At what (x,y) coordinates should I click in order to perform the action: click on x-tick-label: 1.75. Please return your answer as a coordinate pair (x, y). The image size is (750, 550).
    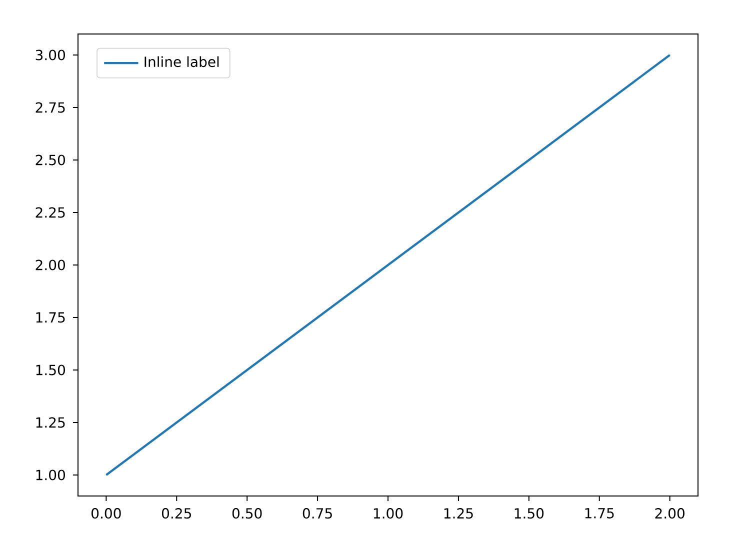
    Looking at the image, I should click on (599, 513).